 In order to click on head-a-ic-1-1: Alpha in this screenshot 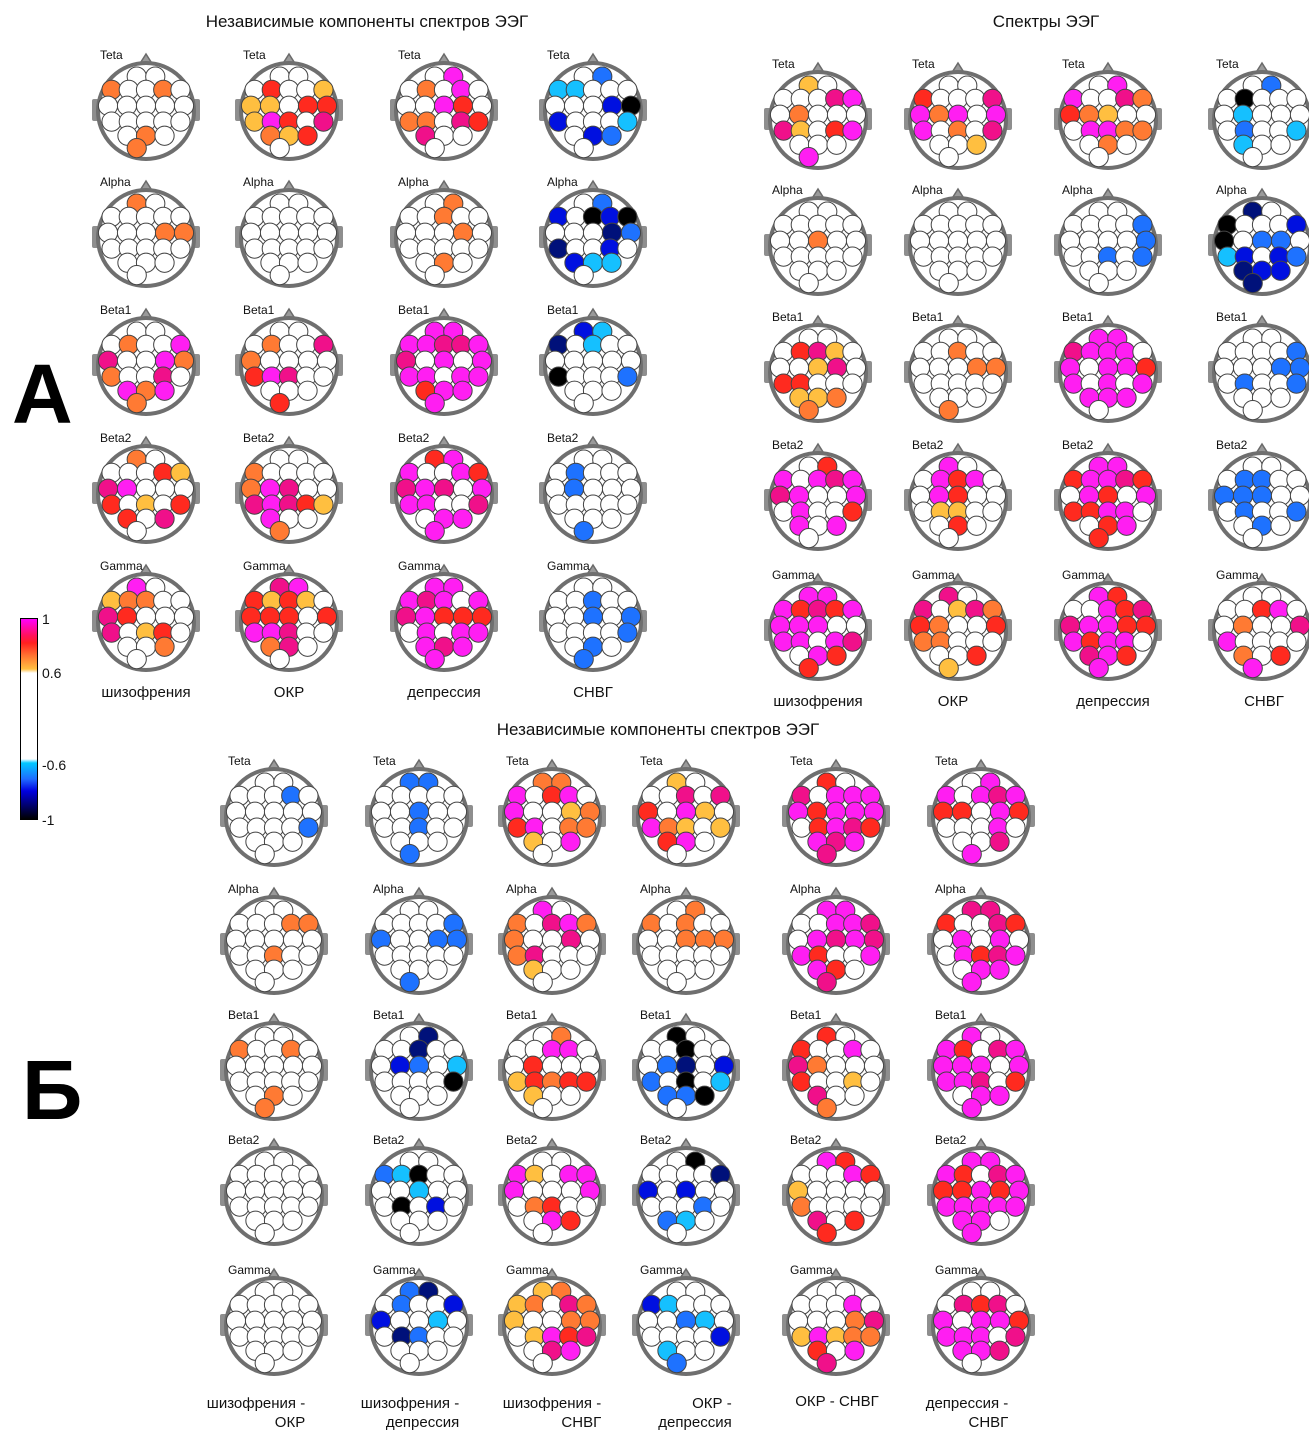, I will do `click(289, 231)`.